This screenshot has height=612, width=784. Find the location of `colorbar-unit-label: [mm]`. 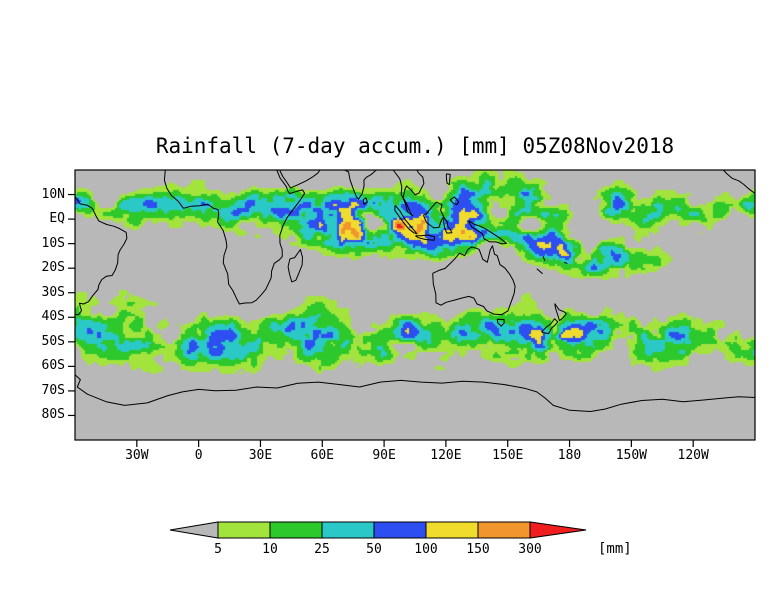

colorbar-unit-label: [mm] is located at coordinates (615, 549).